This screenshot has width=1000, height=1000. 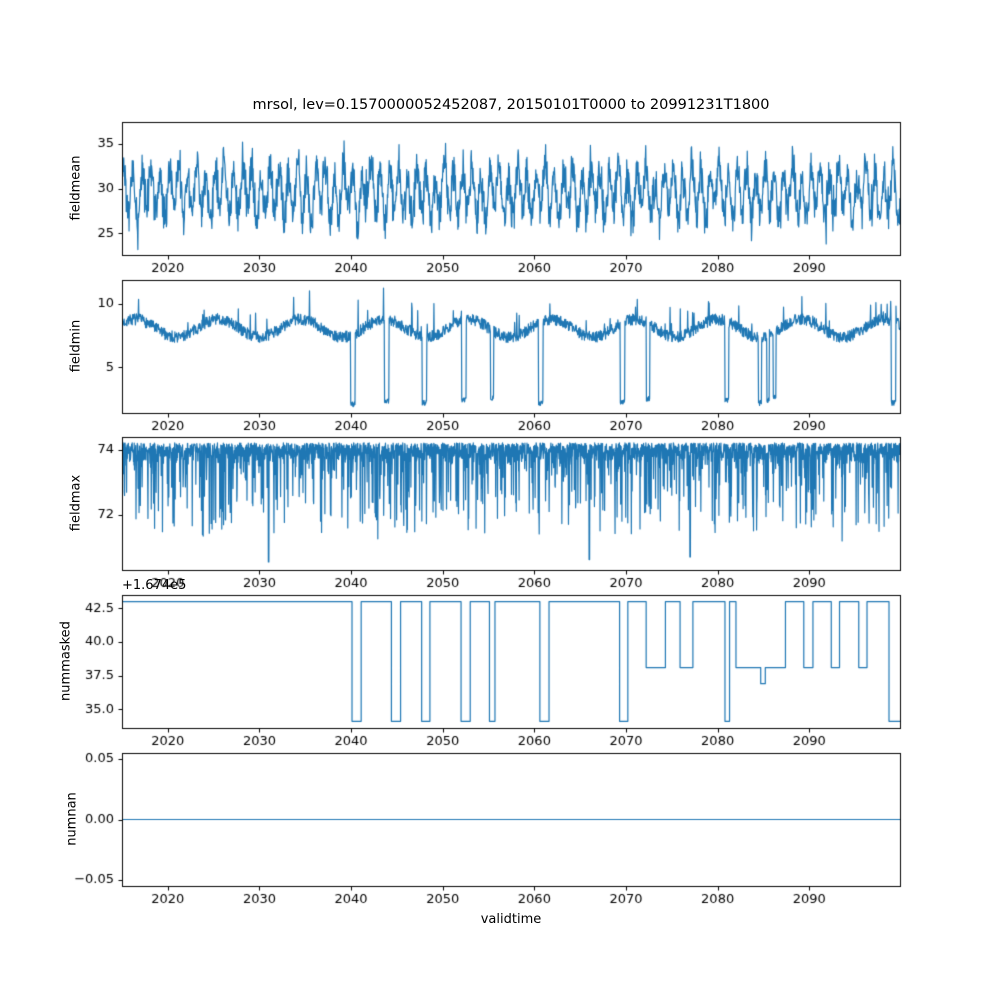 What do you see at coordinates (76, 503) in the screenshot?
I see `ylabel-fieldmax: fieldmax` at bounding box center [76, 503].